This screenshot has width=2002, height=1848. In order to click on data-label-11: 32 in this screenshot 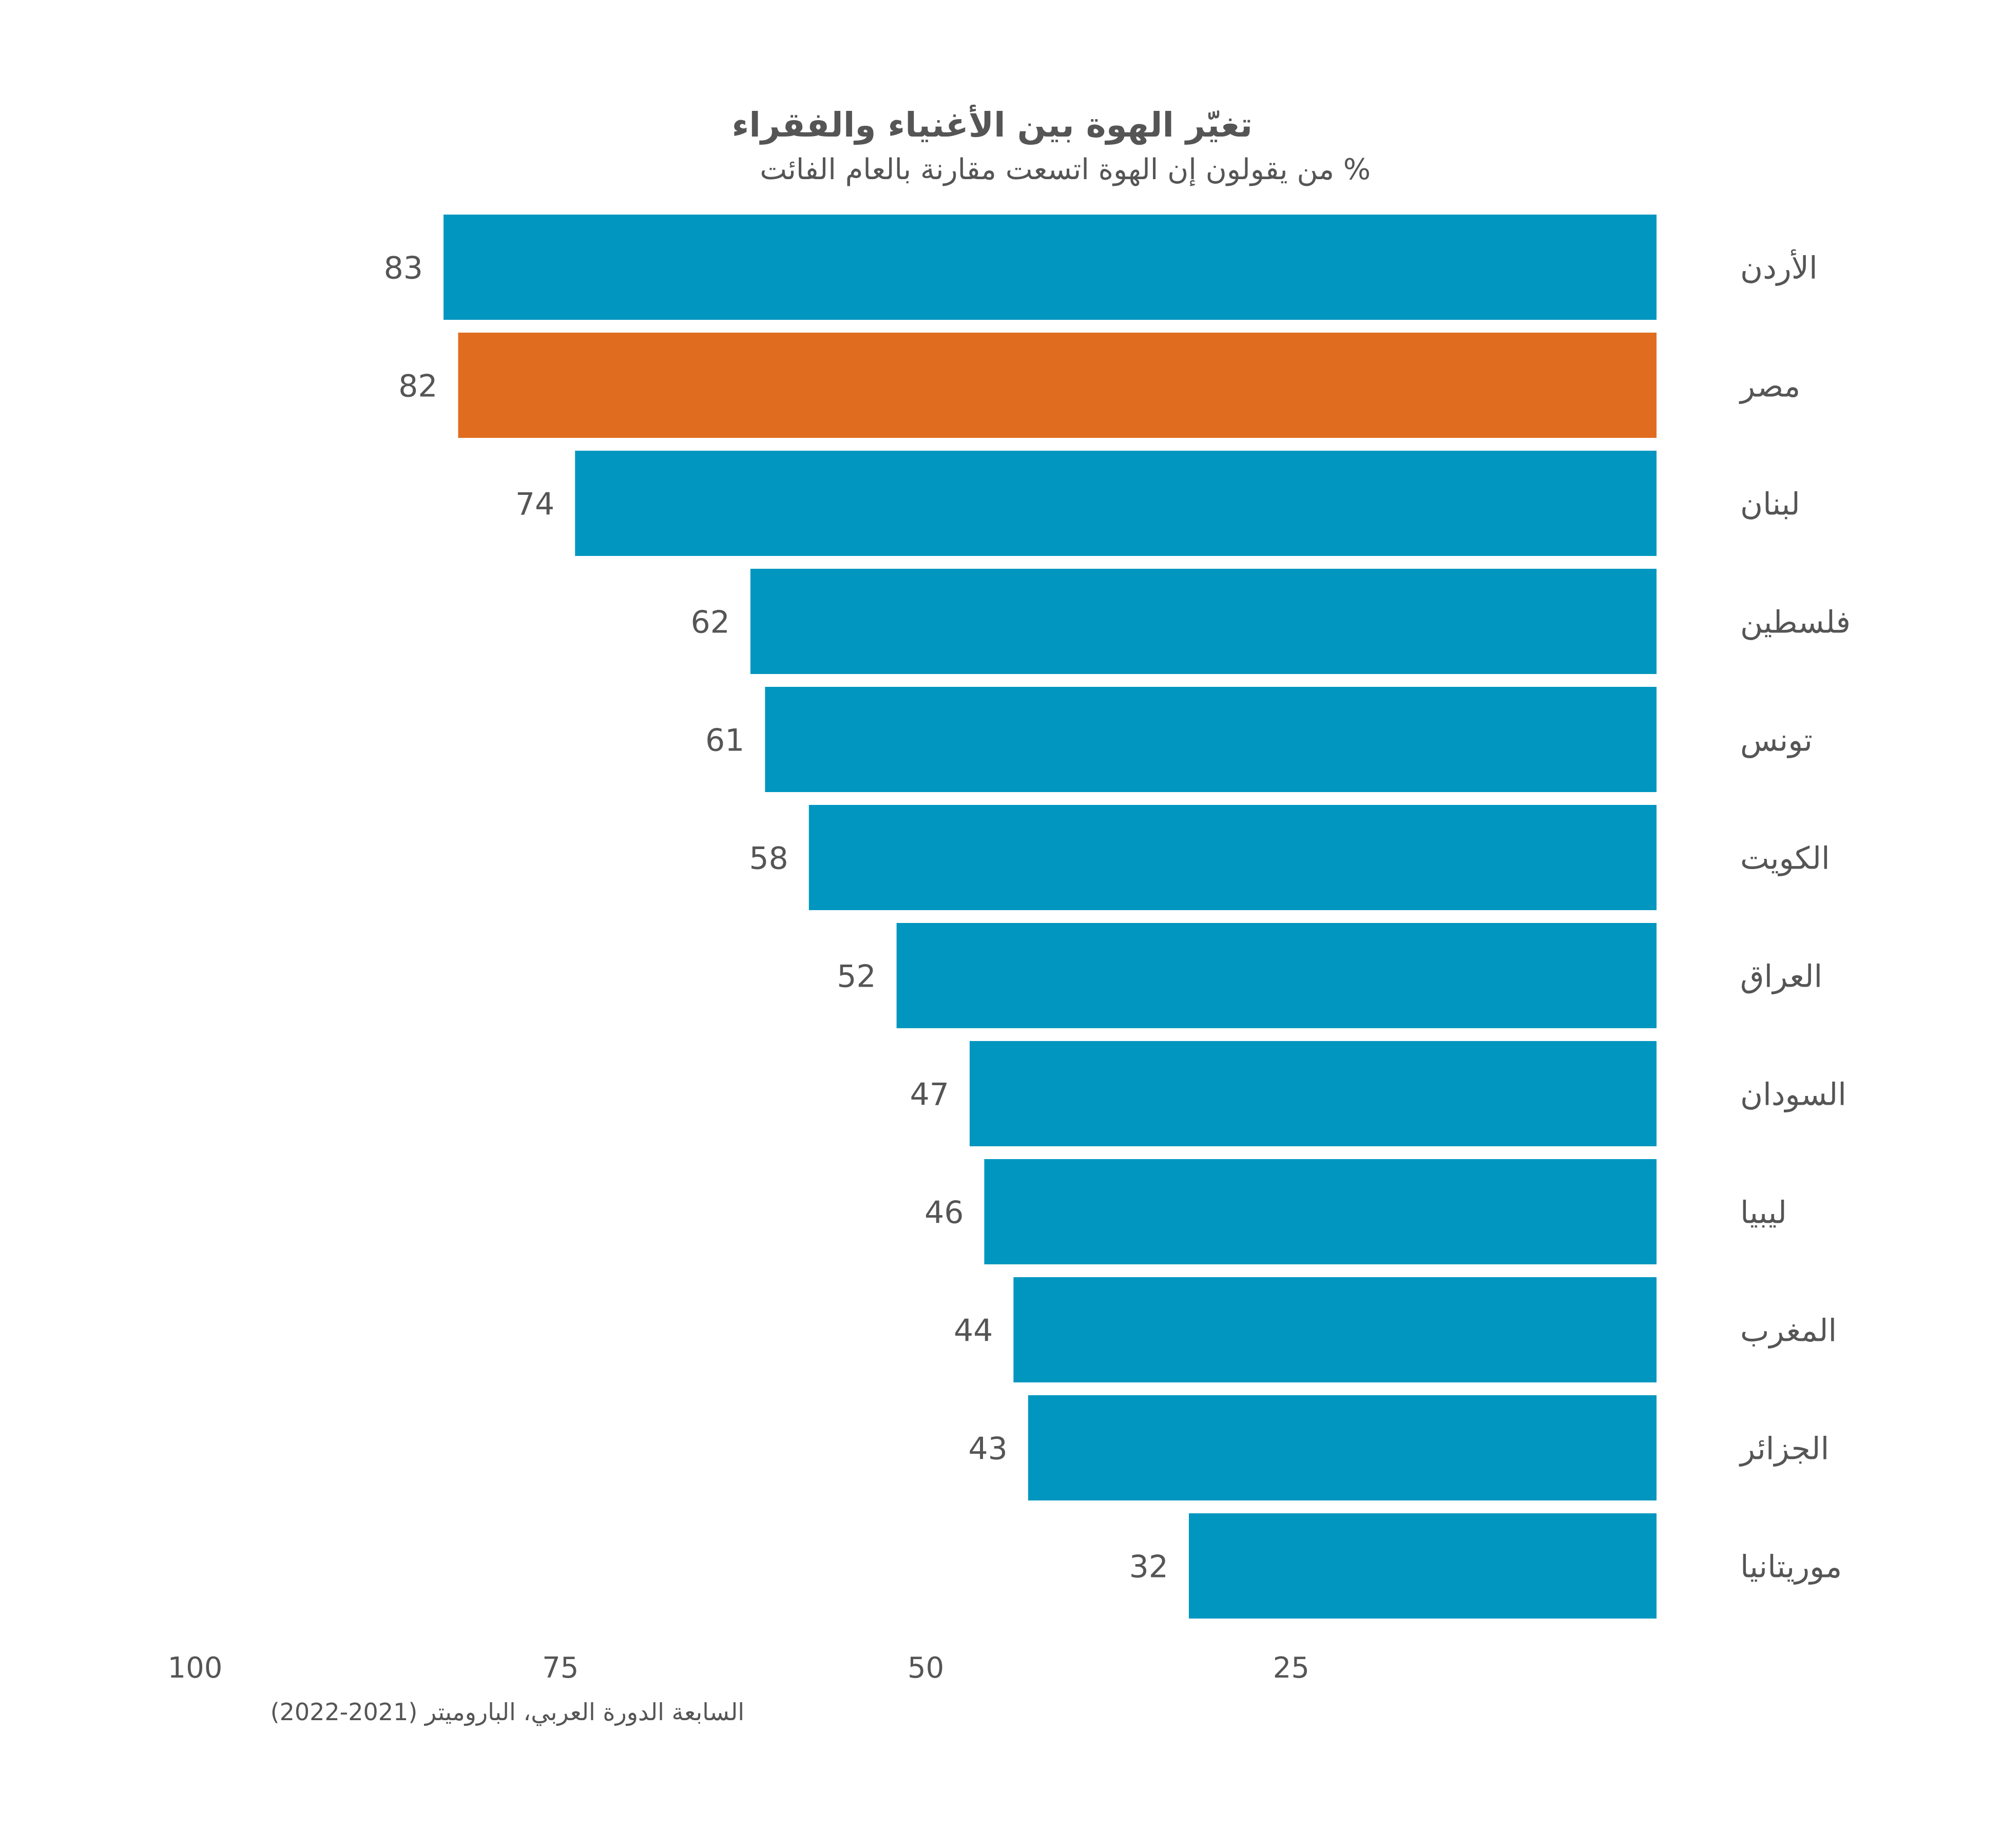, I will do `click(1148, 1567)`.